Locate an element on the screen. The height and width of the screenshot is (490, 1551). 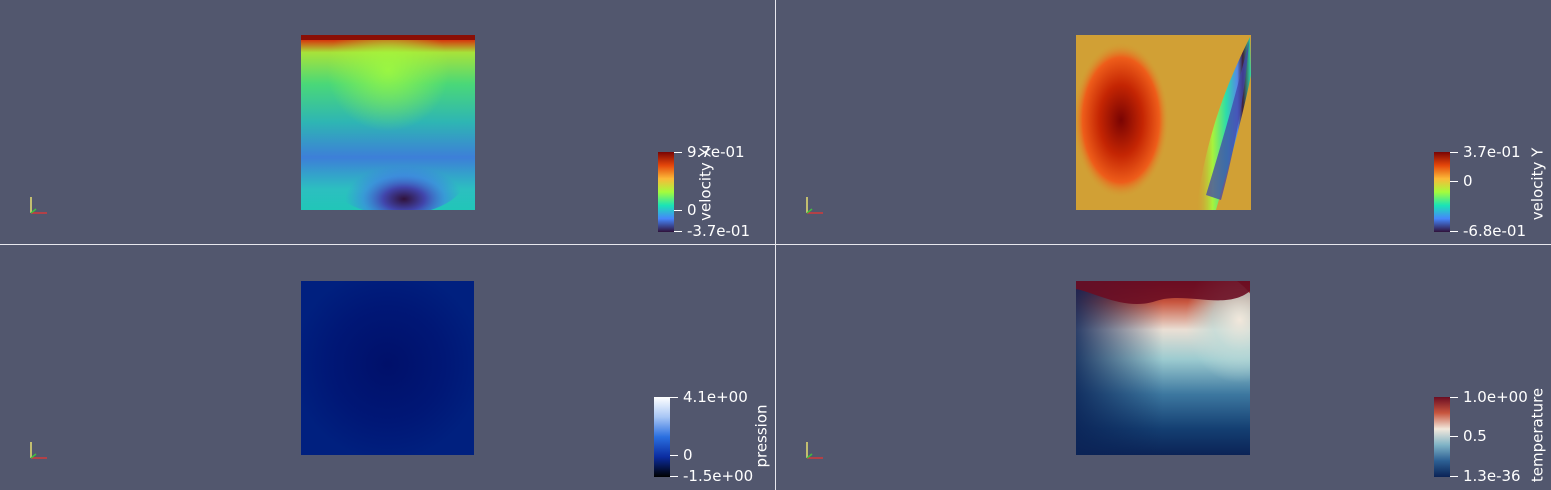
colorbar-title: pression is located at coordinates (761, 436).